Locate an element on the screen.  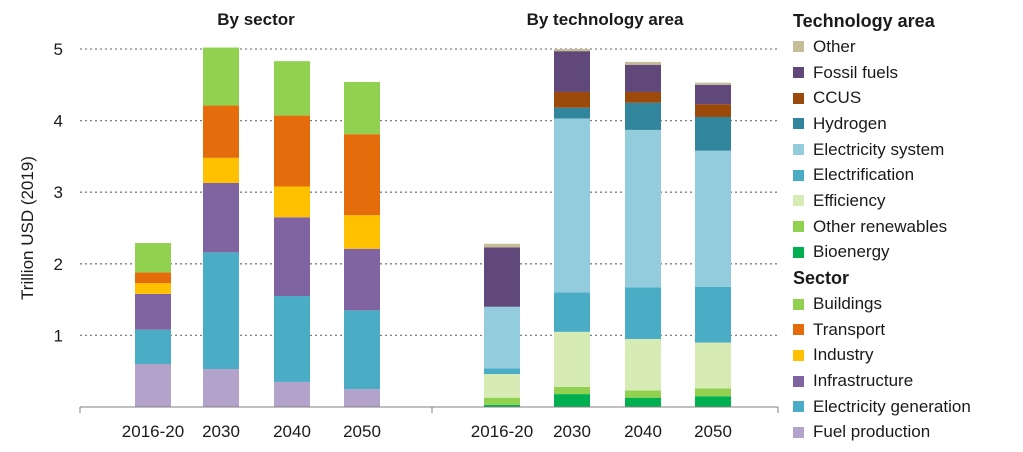
legend-item: Transport is located at coordinates (905, 330).